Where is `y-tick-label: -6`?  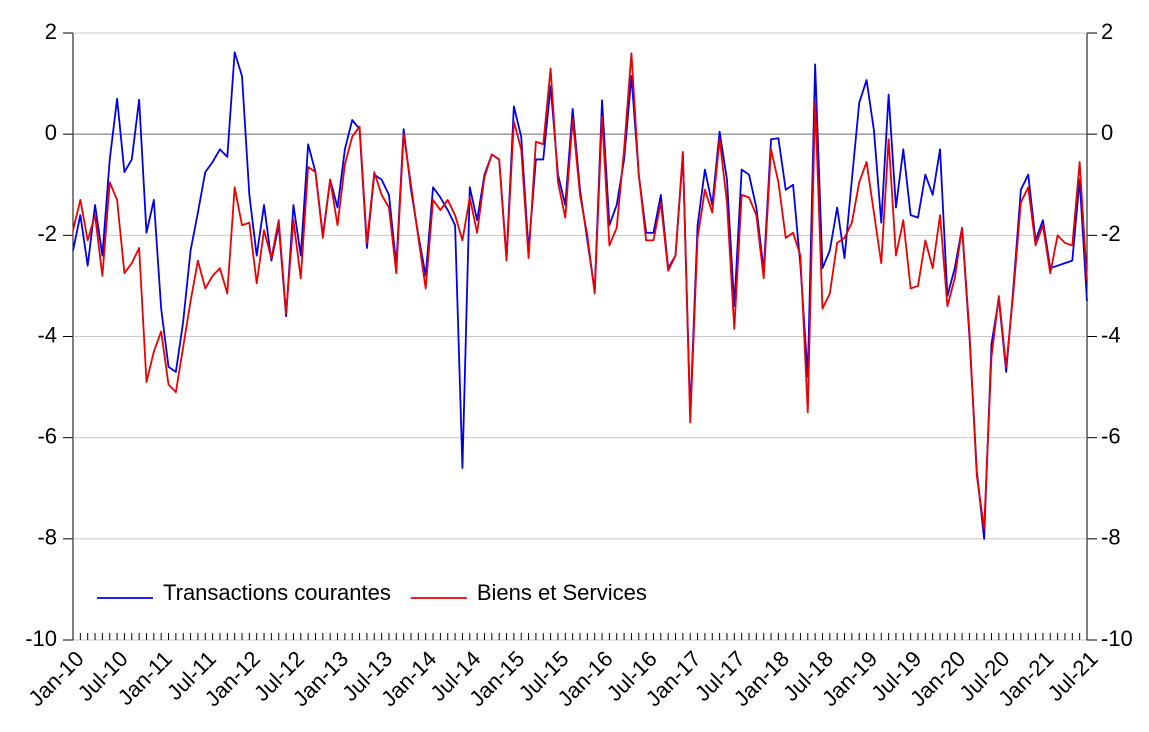 y-tick-label: -6 is located at coordinates (47, 435).